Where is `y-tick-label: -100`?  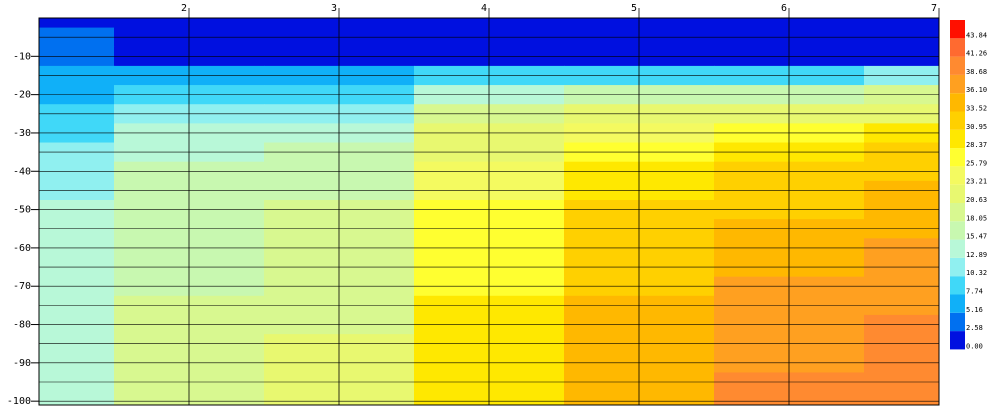 y-tick-label: -100 is located at coordinates (19, 401).